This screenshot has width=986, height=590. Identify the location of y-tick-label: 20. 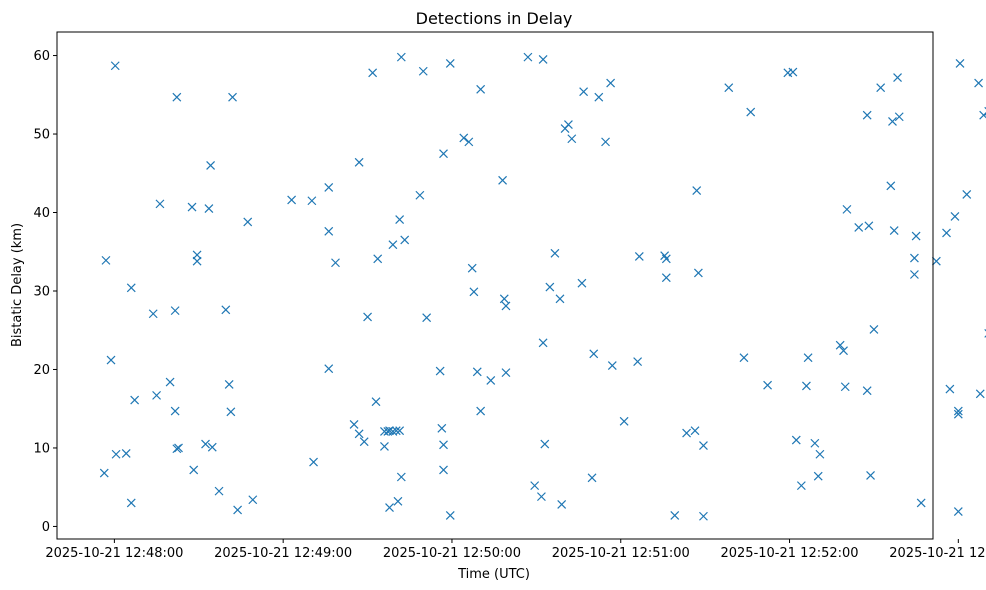
(41, 370).